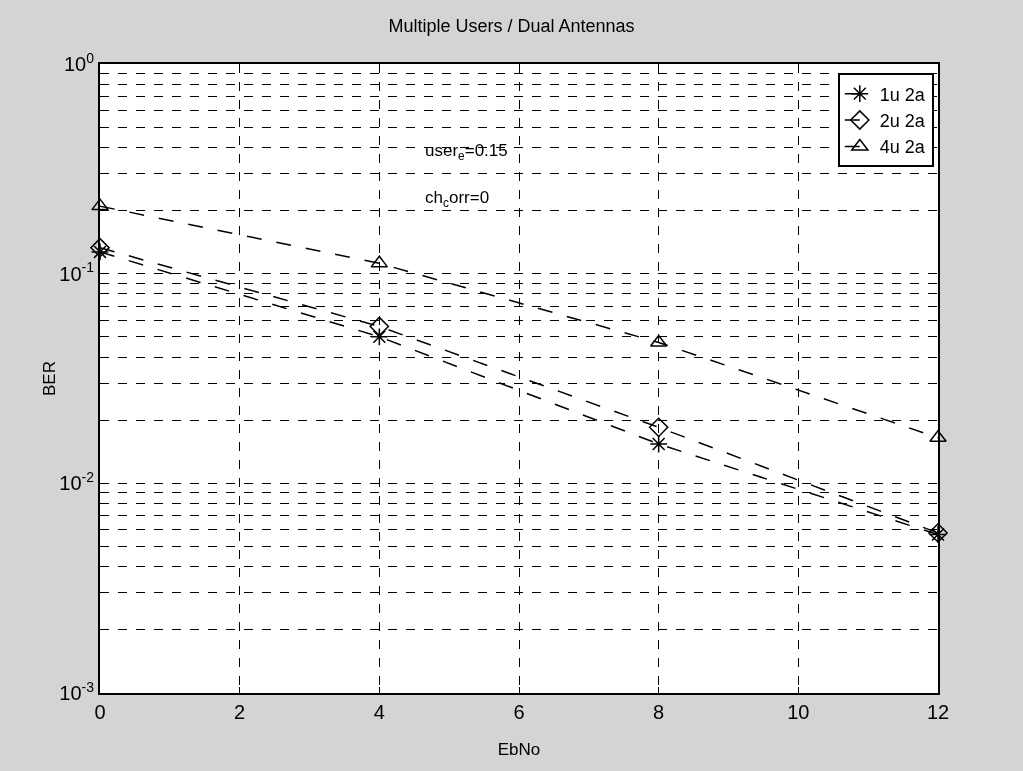  What do you see at coordinates (49, 378) in the screenshot?
I see `y-axis-title: BER` at bounding box center [49, 378].